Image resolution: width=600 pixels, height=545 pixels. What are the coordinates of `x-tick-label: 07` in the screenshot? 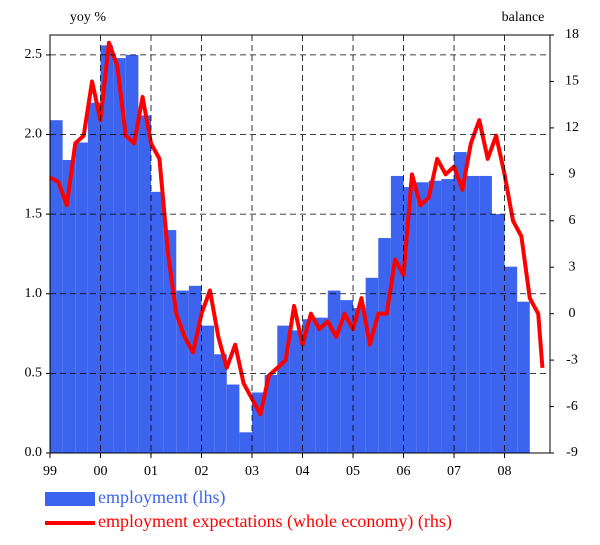 It's located at (454, 471).